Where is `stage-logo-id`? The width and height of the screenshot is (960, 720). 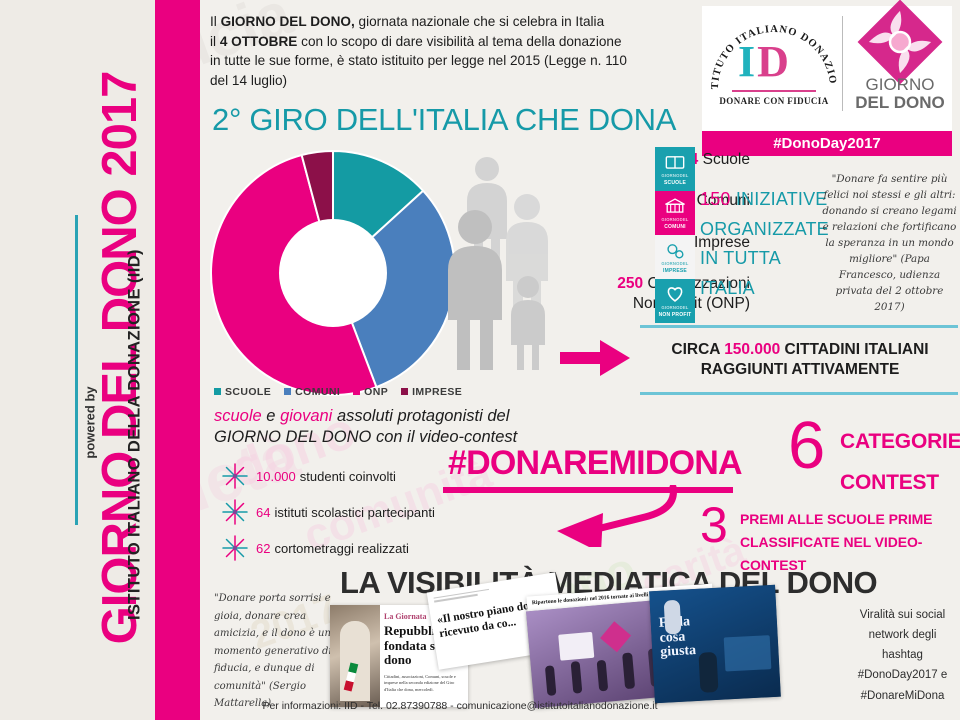 stage-logo-id is located at coordinates (576, 646).